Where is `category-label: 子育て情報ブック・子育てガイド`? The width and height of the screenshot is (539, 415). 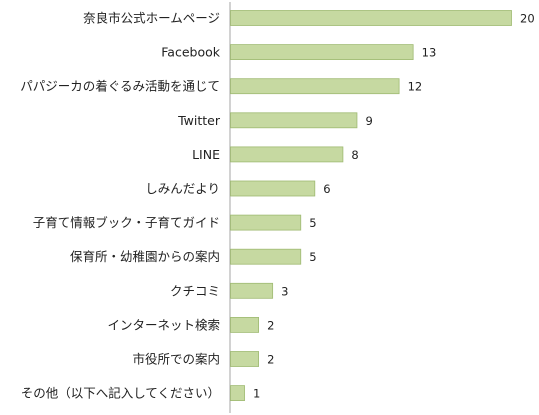 category-label: 子育て情報ブック・子育てガイド is located at coordinates (126, 222).